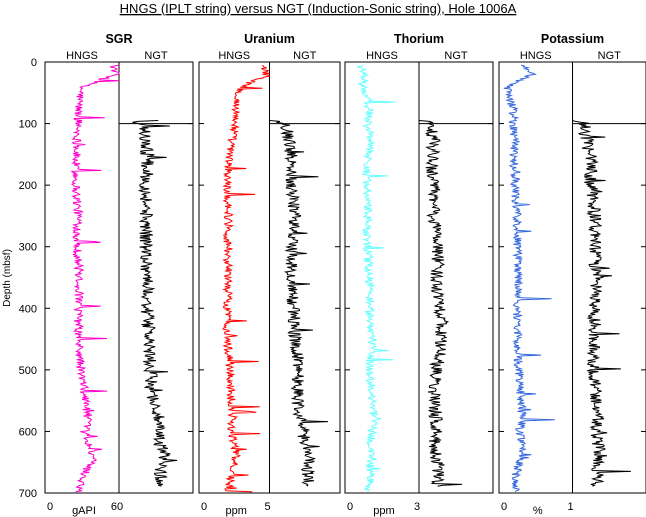  Describe the element at coordinates (28, 371) in the screenshot. I see `depth-tick-label: 500` at that location.